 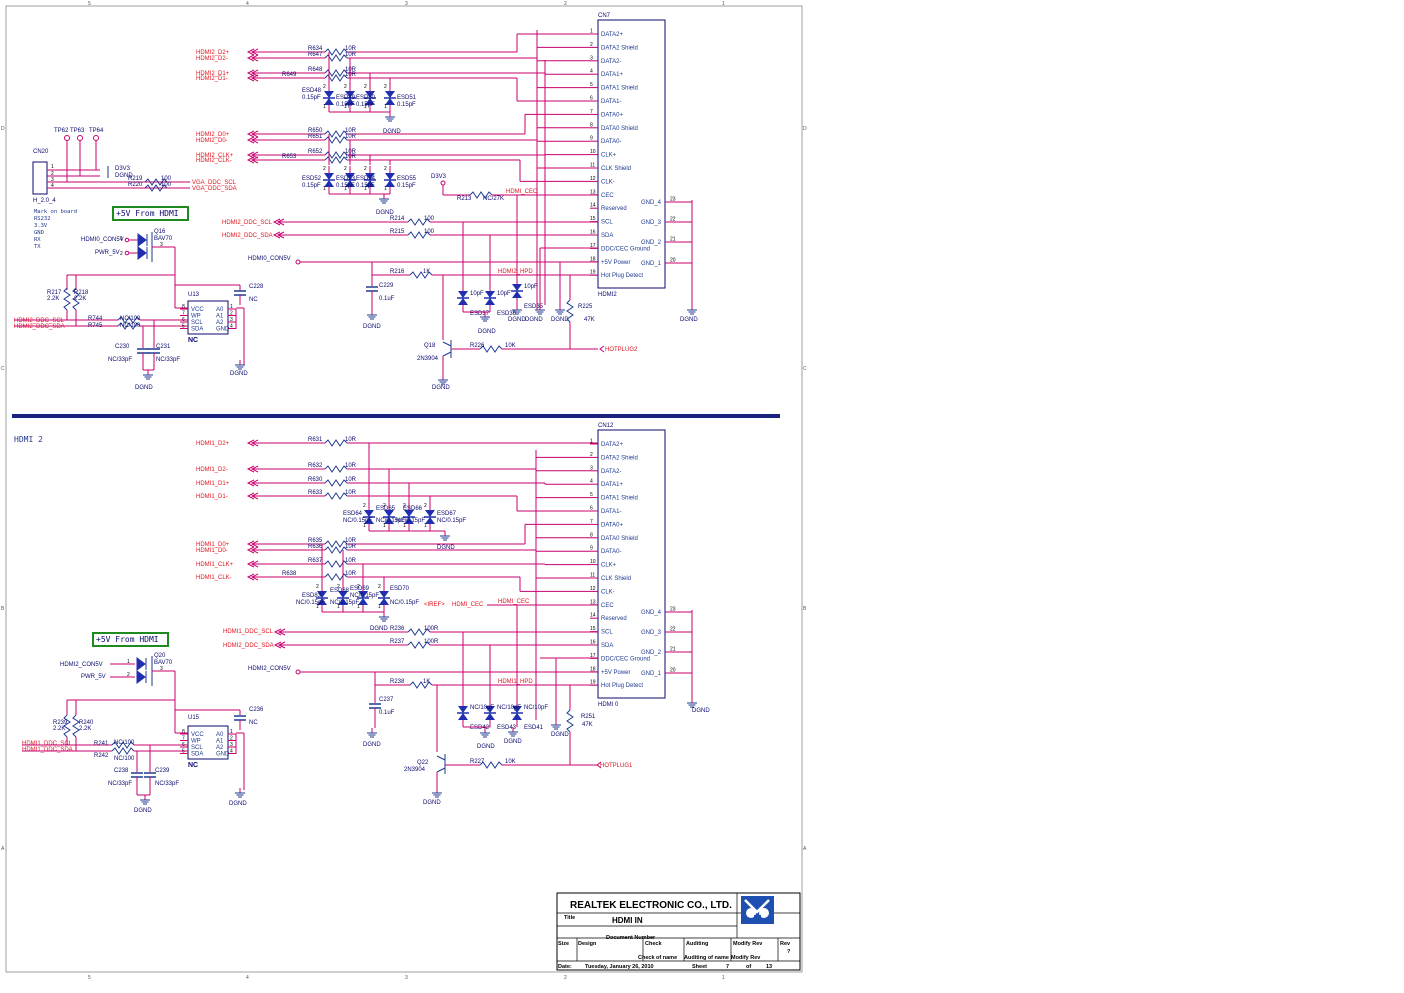 I want to click on zone-col-marker: 1, so click(x=723, y=4).